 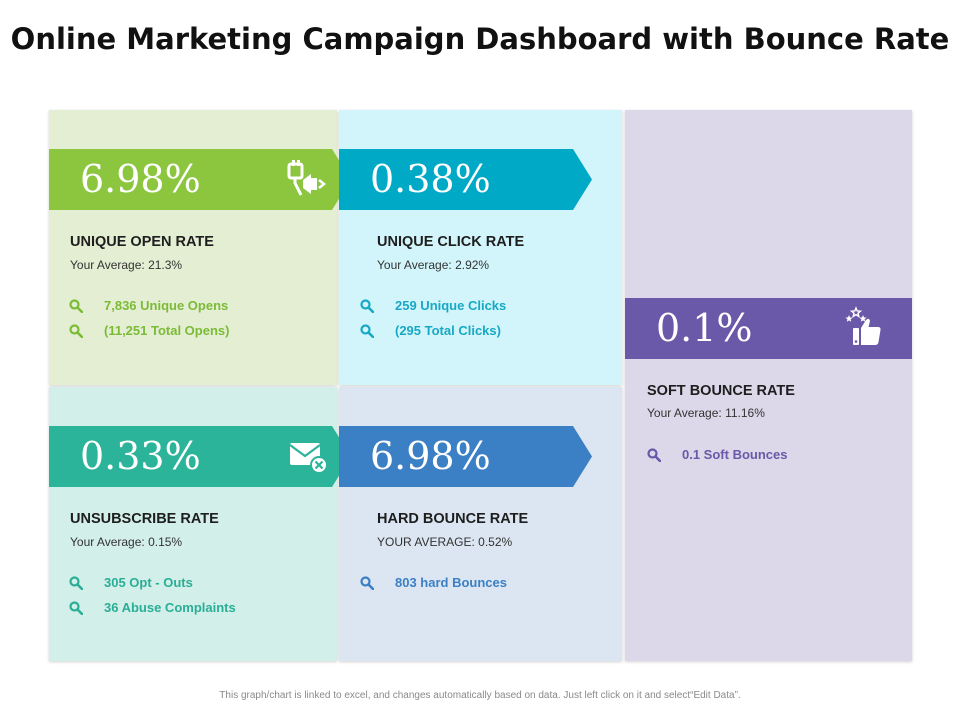 What do you see at coordinates (768, 328) in the screenshot?
I see `soft-bounce-rate-banner: 0.1%` at bounding box center [768, 328].